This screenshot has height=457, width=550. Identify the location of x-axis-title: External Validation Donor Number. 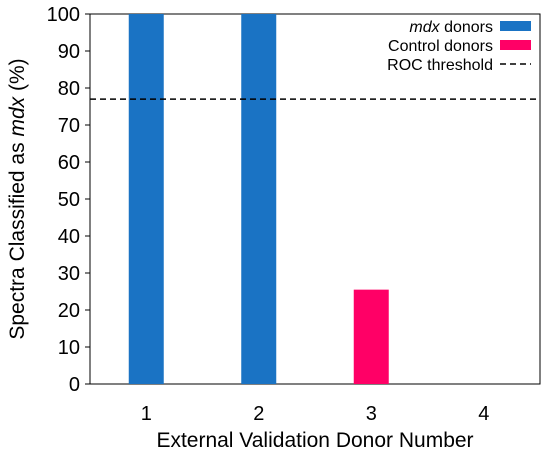
(314, 440).